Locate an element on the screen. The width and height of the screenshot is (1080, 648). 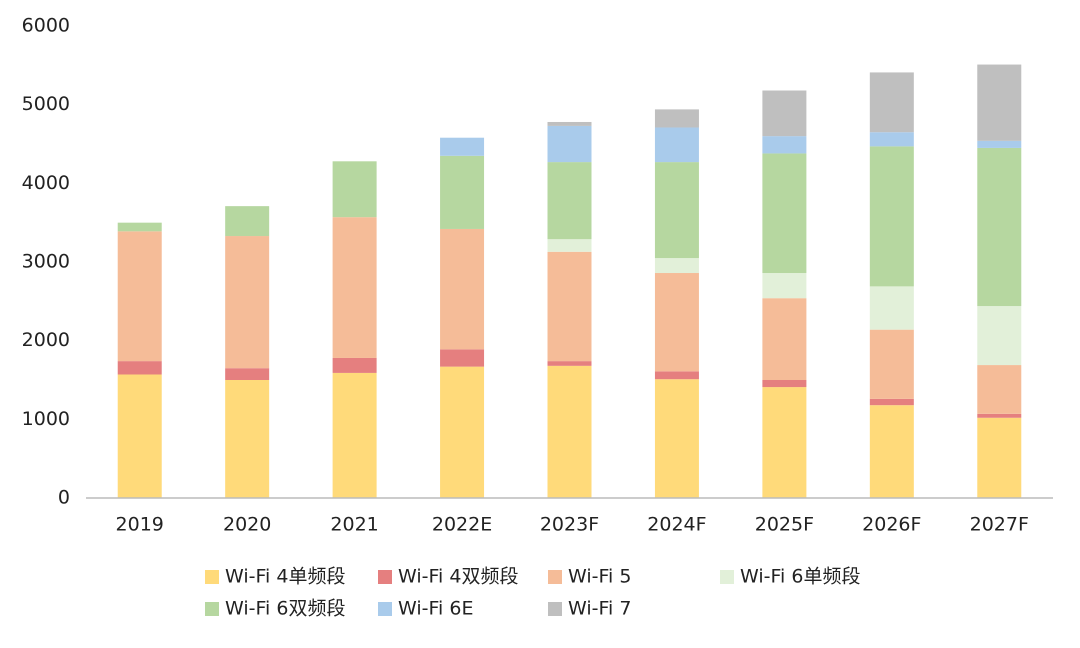
y-tick-label: 1000 is located at coordinates (46, 419).